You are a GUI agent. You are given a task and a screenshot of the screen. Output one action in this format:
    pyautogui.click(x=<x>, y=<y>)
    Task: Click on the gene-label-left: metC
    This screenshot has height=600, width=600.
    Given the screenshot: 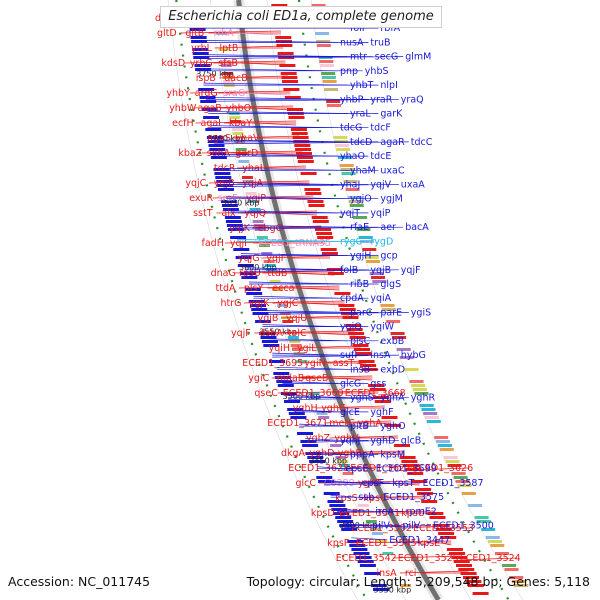 What is the action you would take?
    pyautogui.click(x=342, y=423)
    